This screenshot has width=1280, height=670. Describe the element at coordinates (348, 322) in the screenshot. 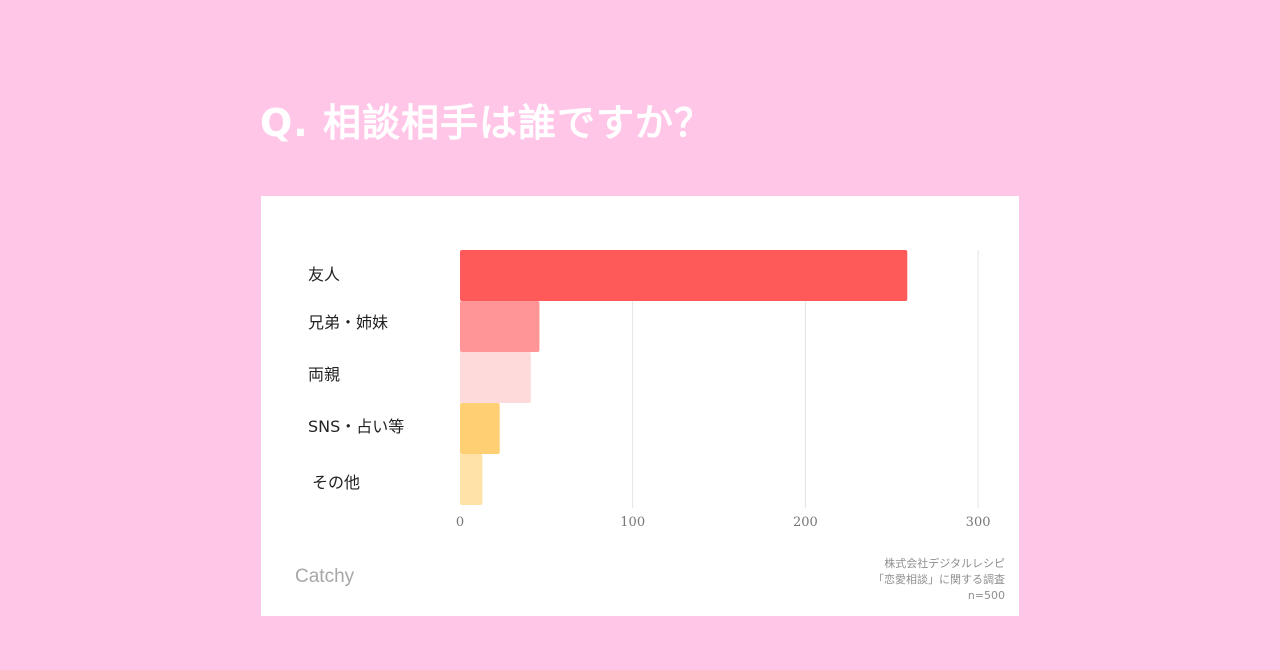

I see `category-label-2: 兄弟・姉妹` at that location.